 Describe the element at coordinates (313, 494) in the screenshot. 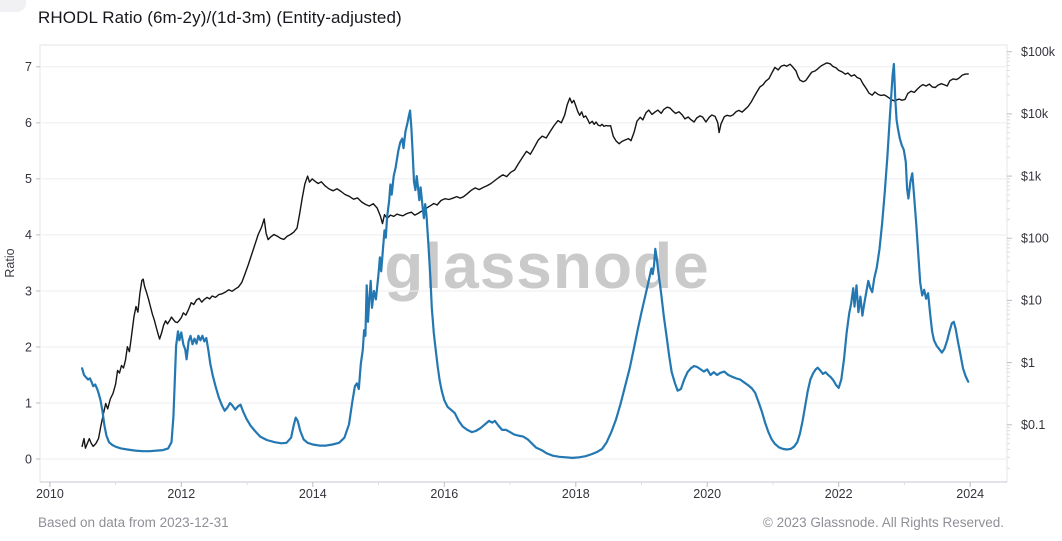

I see `x-tick-label: 2014` at that location.